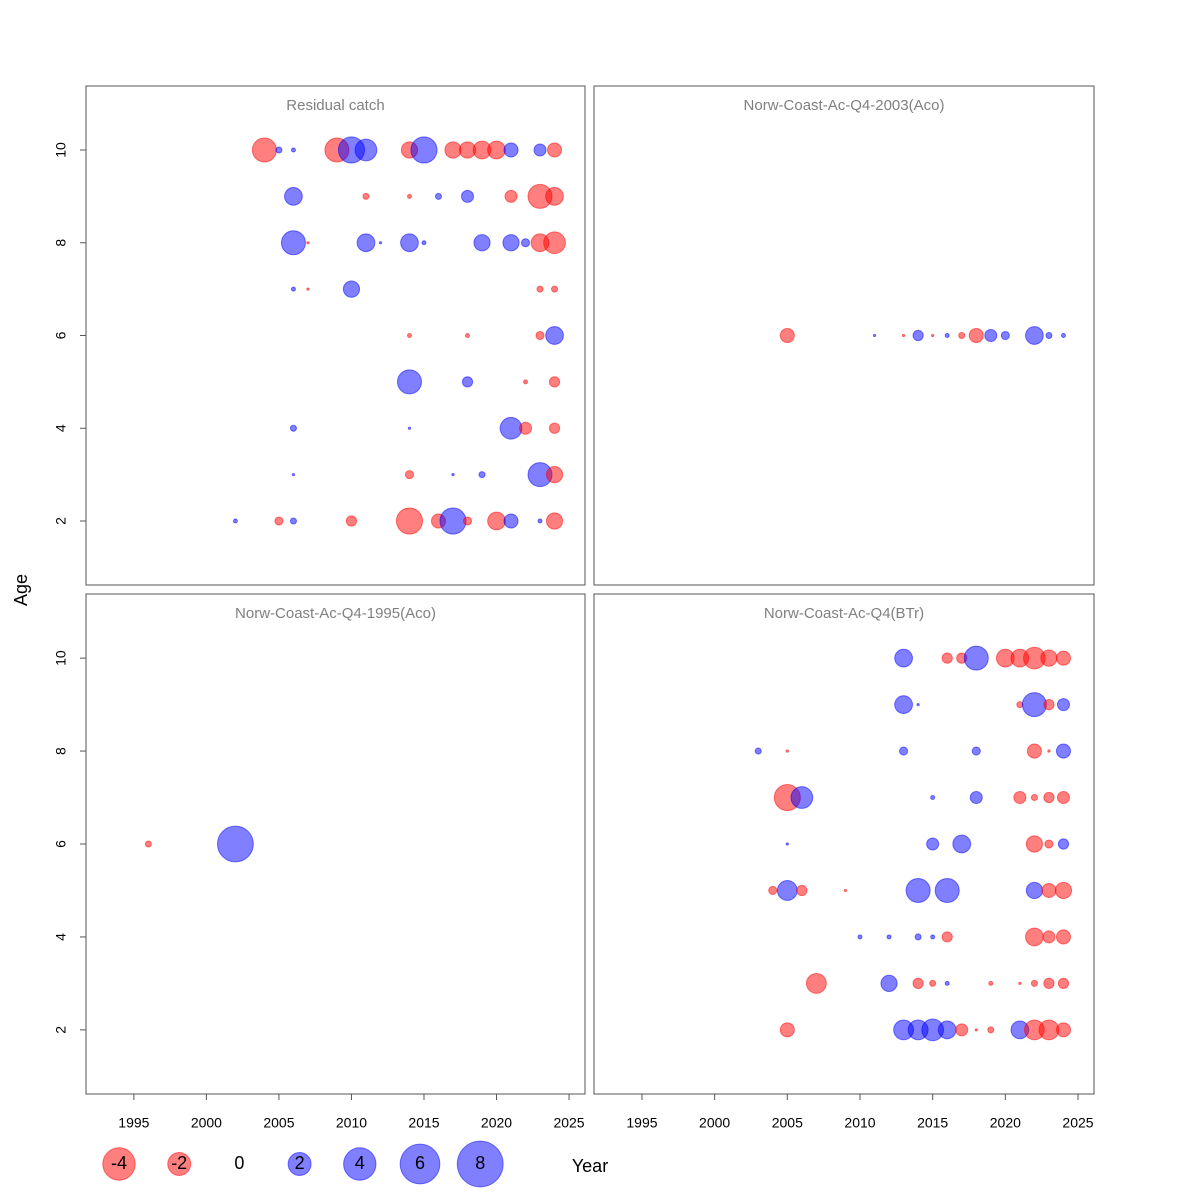  What do you see at coordinates (61, 1030) in the screenshot?
I see `y-tick-label: 2` at bounding box center [61, 1030].